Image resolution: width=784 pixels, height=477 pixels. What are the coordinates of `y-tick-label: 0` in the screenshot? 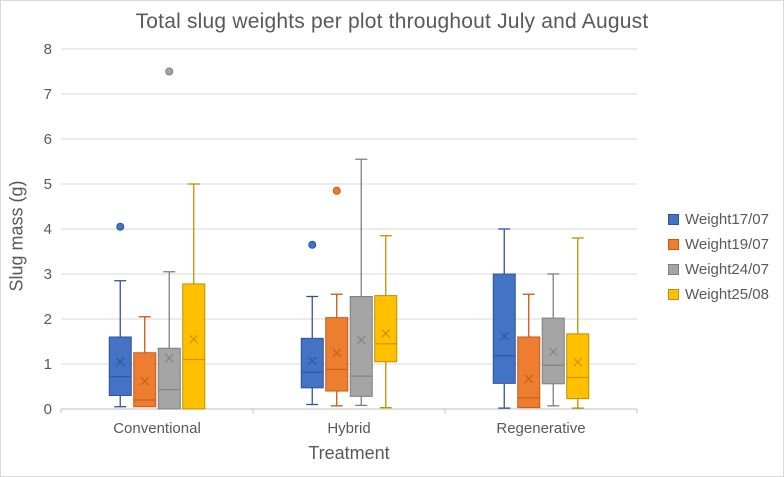 It's located at (48, 409).